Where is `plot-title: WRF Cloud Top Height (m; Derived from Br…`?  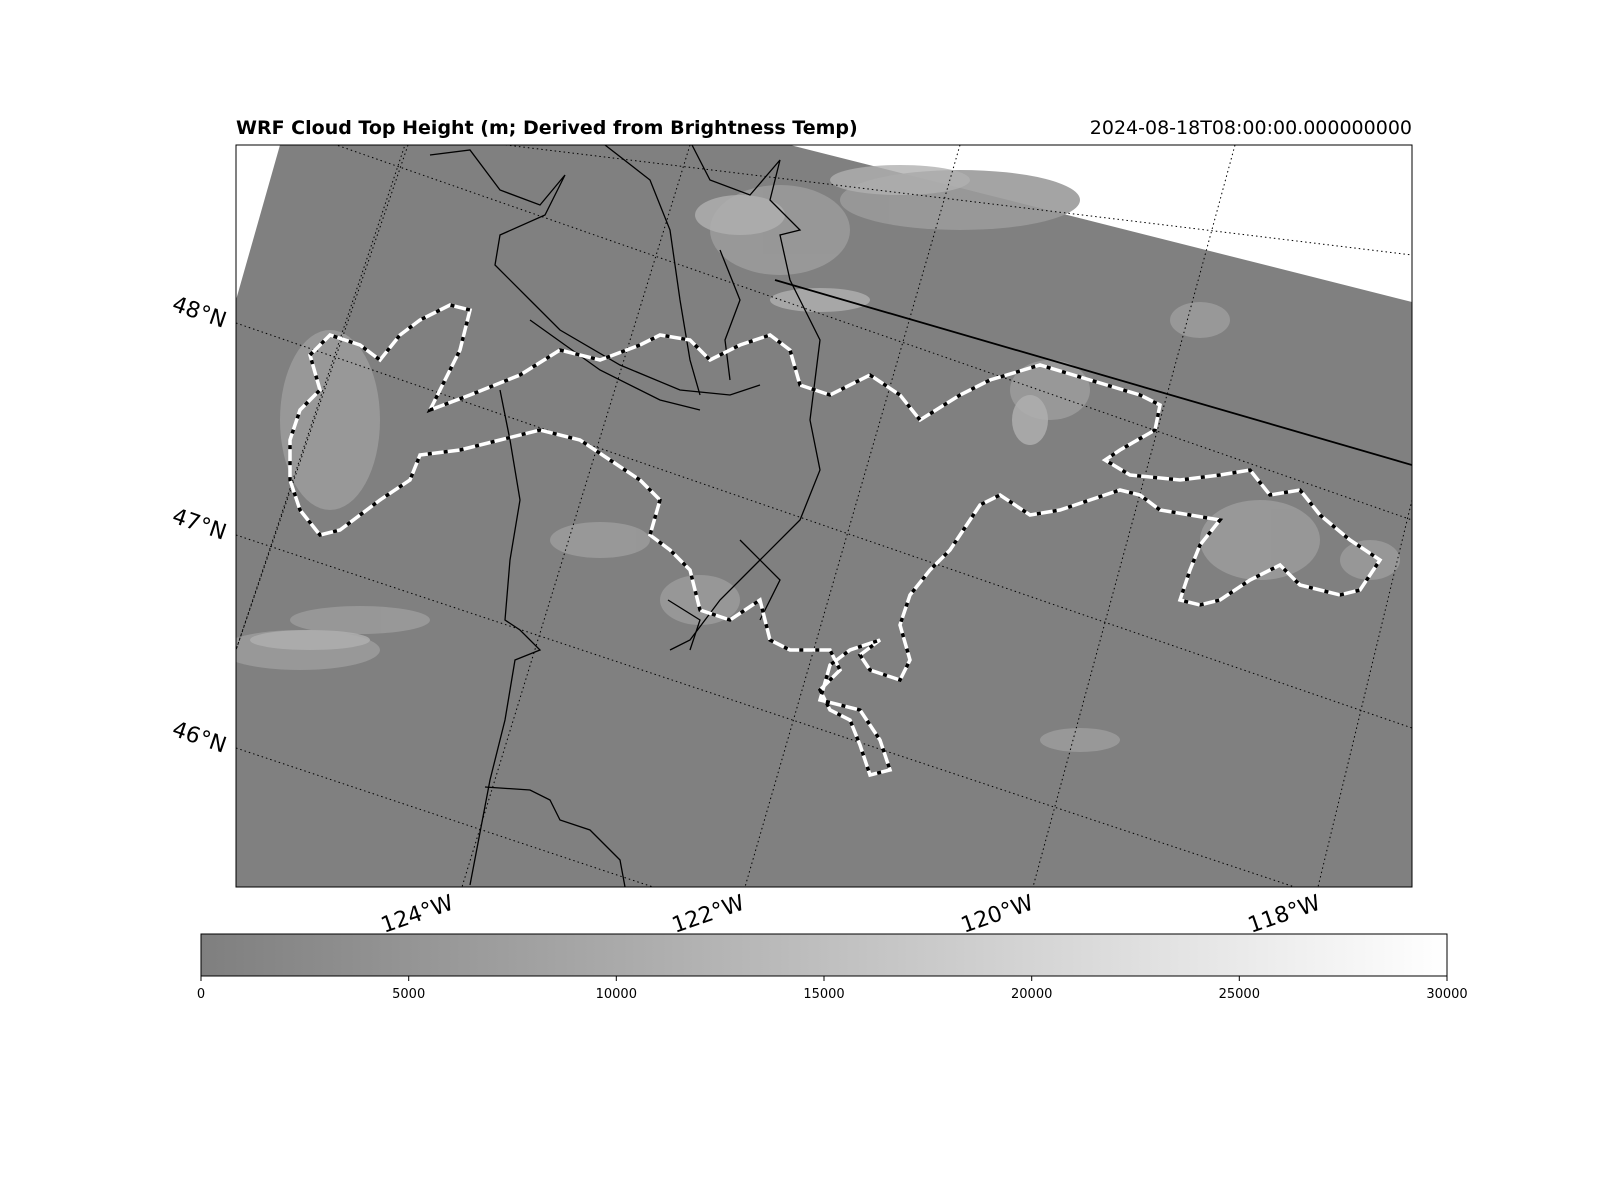
plot-title: WRF Cloud Top Height (m; Derived from Br… is located at coordinates (547, 128).